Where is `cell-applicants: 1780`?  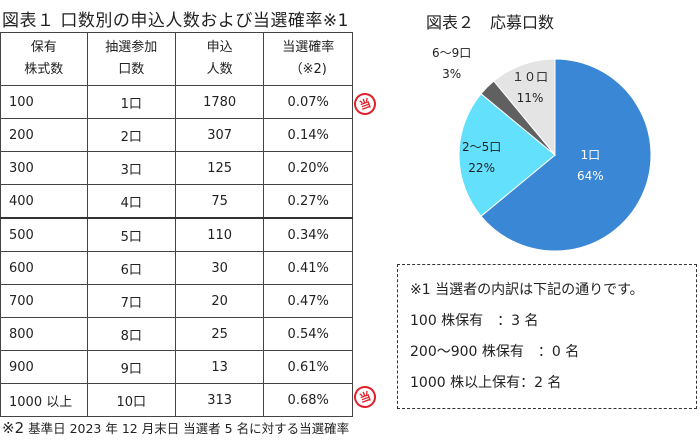
cell-applicants: 1780 is located at coordinates (219, 102).